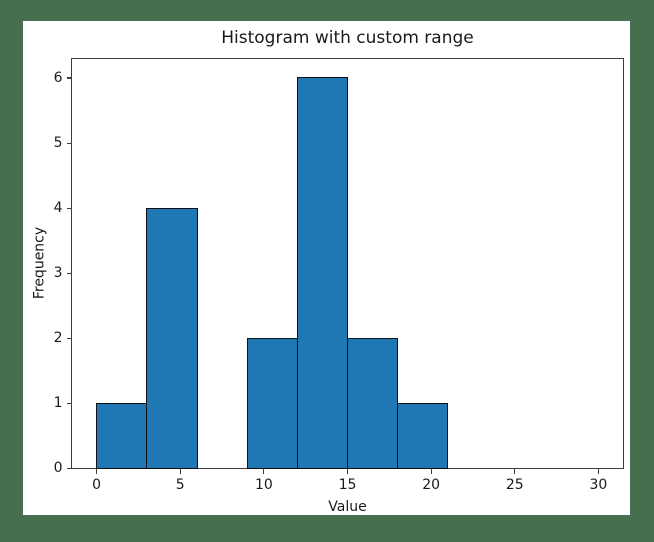  Describe the element at coordinates (598, 484) in the screenshot. I see `x-tick-label: 30` at that location.